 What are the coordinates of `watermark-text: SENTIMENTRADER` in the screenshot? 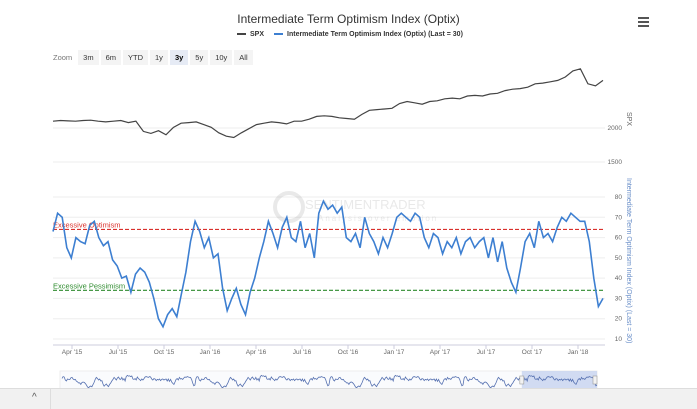 It's located at (365, 204).